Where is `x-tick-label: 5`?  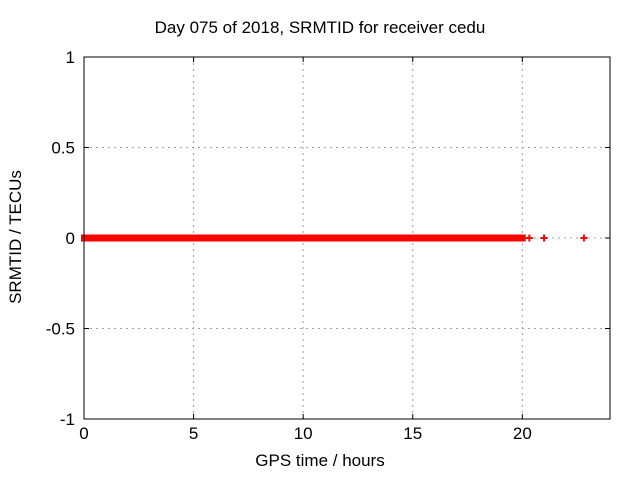
x-tick-label: 5 is located at coordinates (193, 433).